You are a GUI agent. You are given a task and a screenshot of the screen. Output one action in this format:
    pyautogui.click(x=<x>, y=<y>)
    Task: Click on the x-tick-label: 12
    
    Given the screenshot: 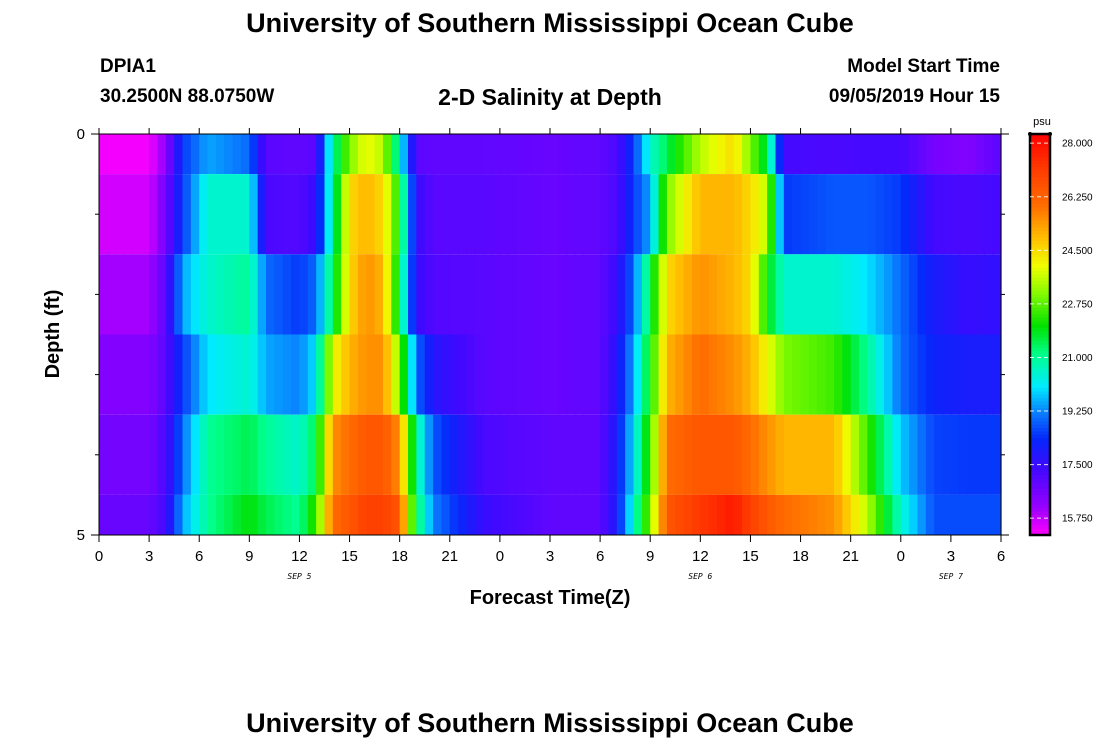 What is the action you would take?
    pyautogui.click(x=700, y=556)
    